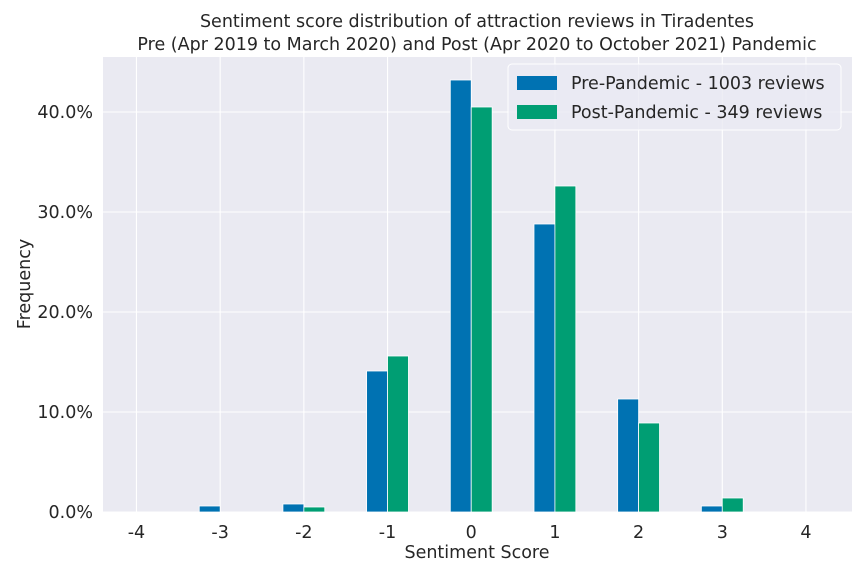  I want to click on legend-label: Post-Pandemic - 349 reviews, so click(696, 113).